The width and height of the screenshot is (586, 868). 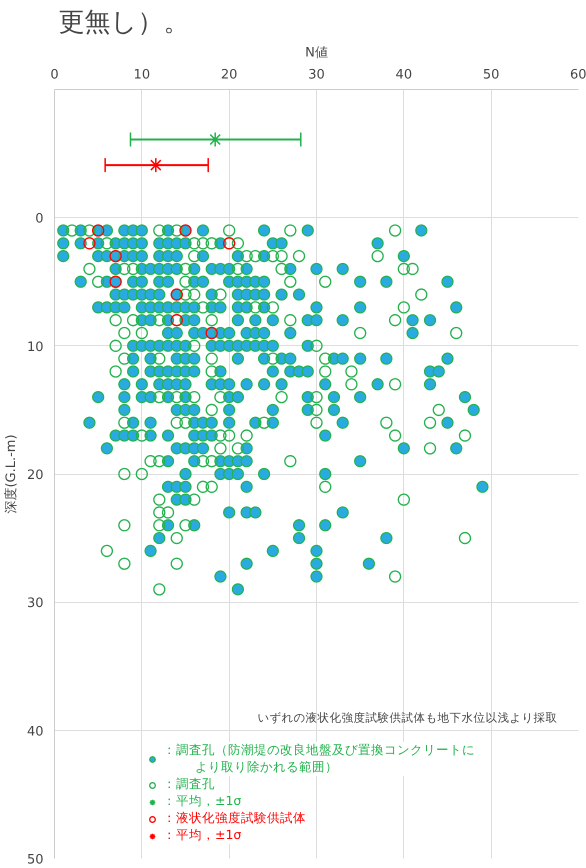 What do you see at coordinates (316, 53) in the screenshot?
I see `x-axis-title: N値` at bounding box center [316, 53].